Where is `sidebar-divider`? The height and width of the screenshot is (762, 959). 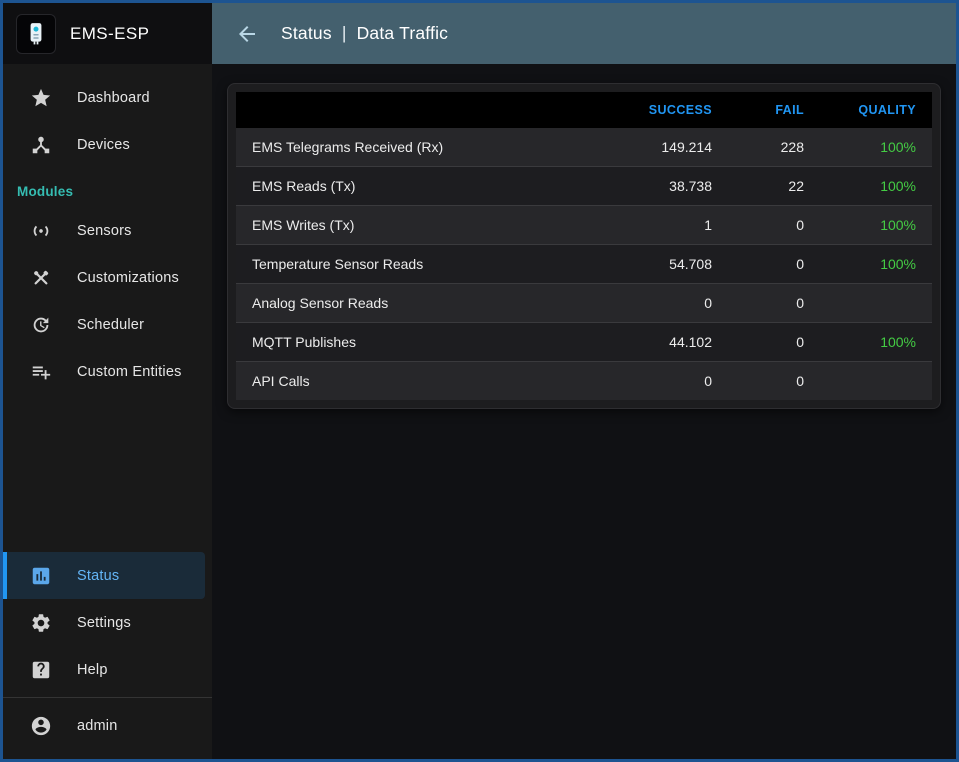
sidebar-divider is located at coordinates (107, 697).